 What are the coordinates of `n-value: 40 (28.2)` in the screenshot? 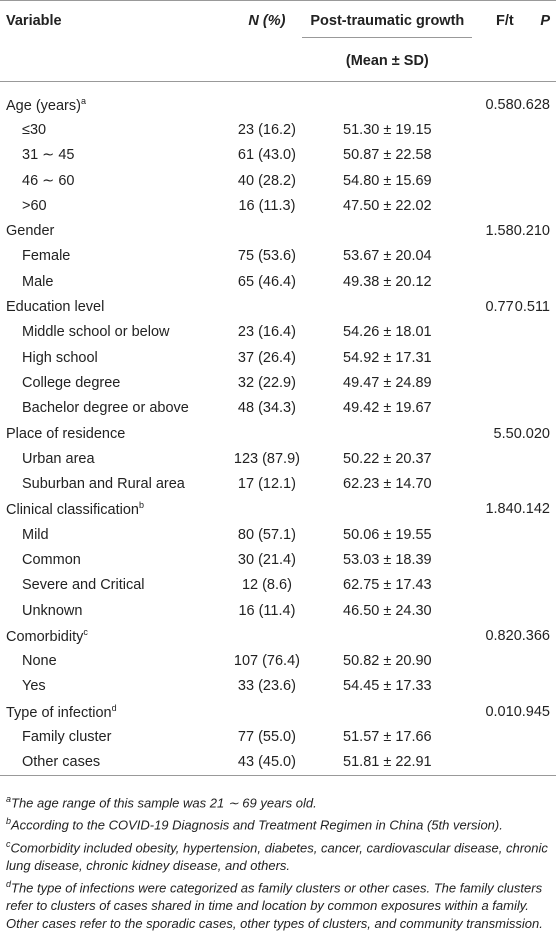 It's located at (266, 180).